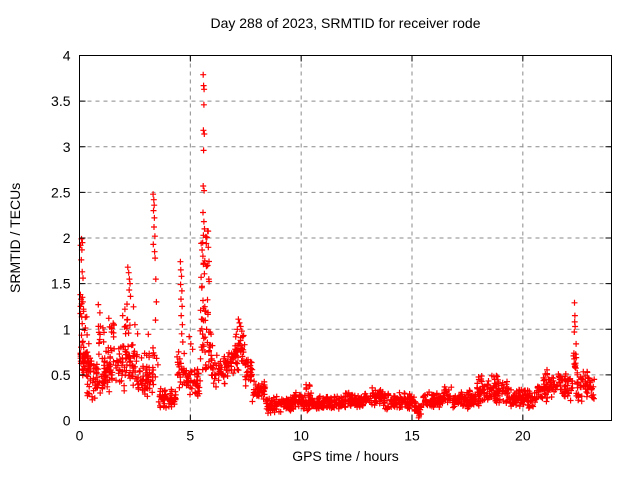 Image resolution: width=640 pixels, height=480 pixels. What do you see at coordinates (67, 56) in the screenshot?
I see `y-tick-label: 4` at bounding box center [67, 56].